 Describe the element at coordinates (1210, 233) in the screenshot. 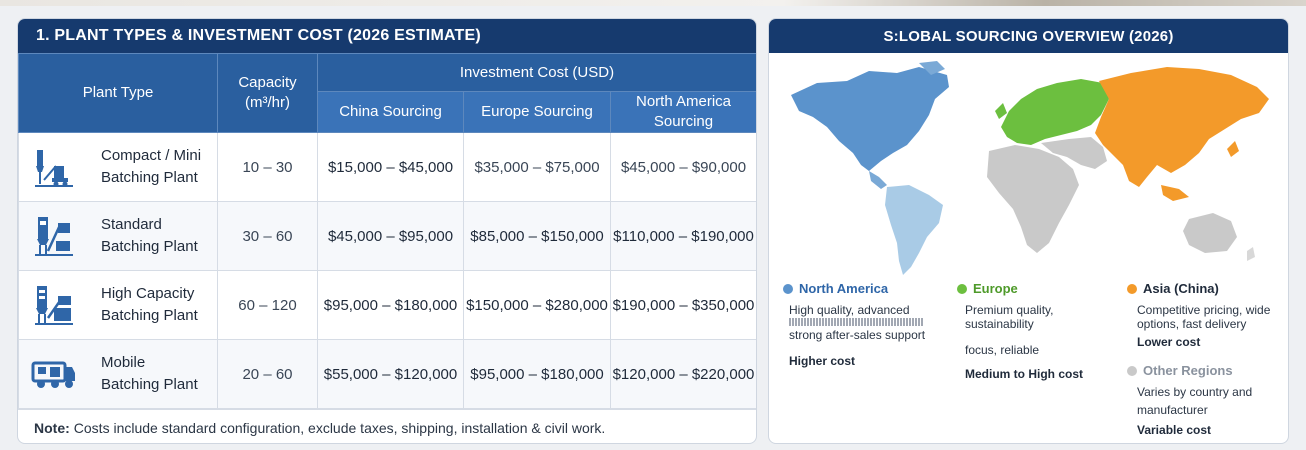

I see `australia-region` at that location.